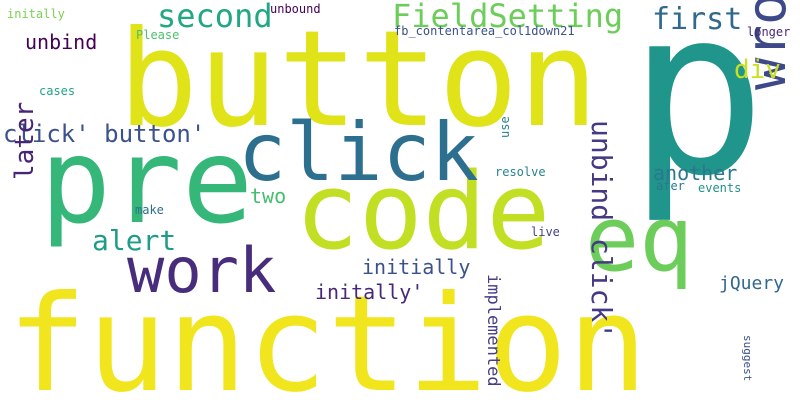 This screenshot has height=400, width=800. What do you see at coordinates (697, 19) in the screenshot?
I see `word-first: first` at bounding box center [697, 19].